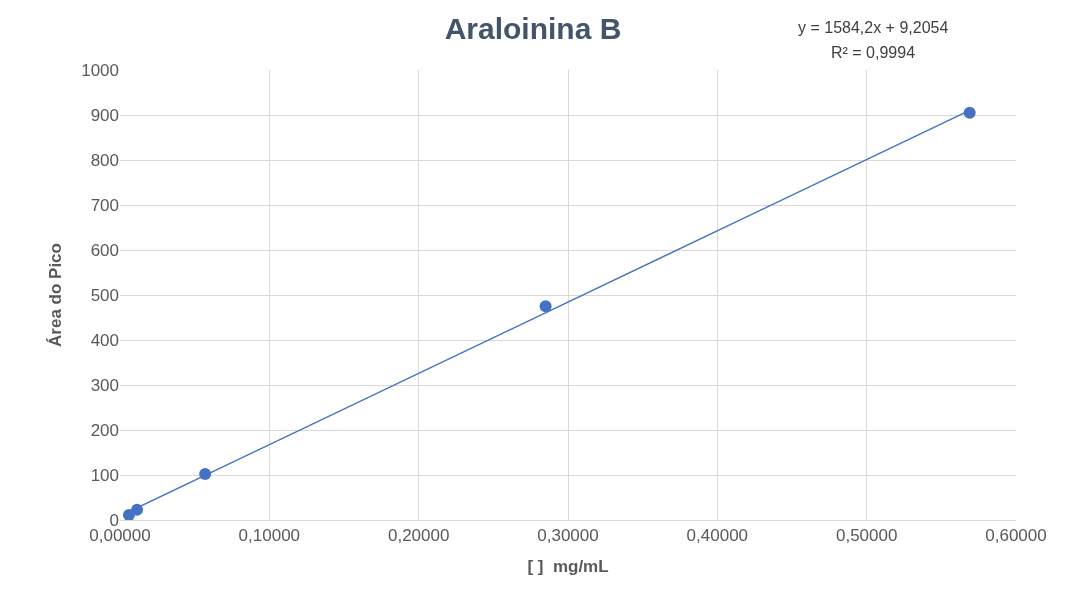 The width and height of the screenshot is (1066, 615). Describe the element at coordinates (717, 536) in the screenshot. I see `x-tick-label: 0,40000` at that location.